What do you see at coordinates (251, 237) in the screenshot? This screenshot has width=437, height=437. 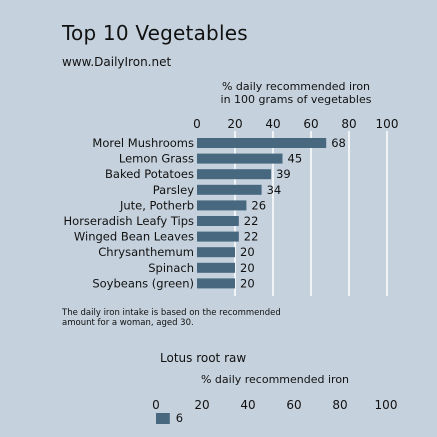 I see `value-label-7: 22` at bounding box center [251, 237].